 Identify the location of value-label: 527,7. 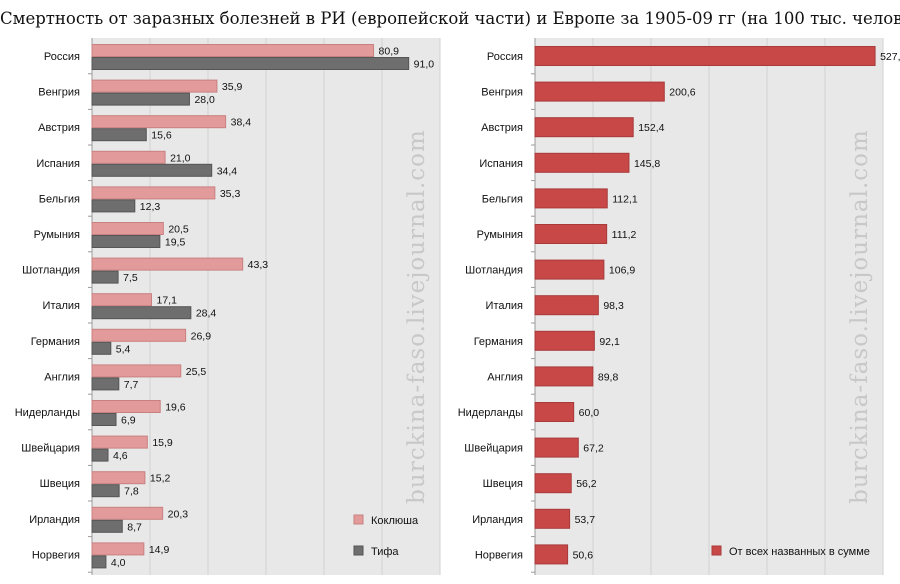
(890, 57).